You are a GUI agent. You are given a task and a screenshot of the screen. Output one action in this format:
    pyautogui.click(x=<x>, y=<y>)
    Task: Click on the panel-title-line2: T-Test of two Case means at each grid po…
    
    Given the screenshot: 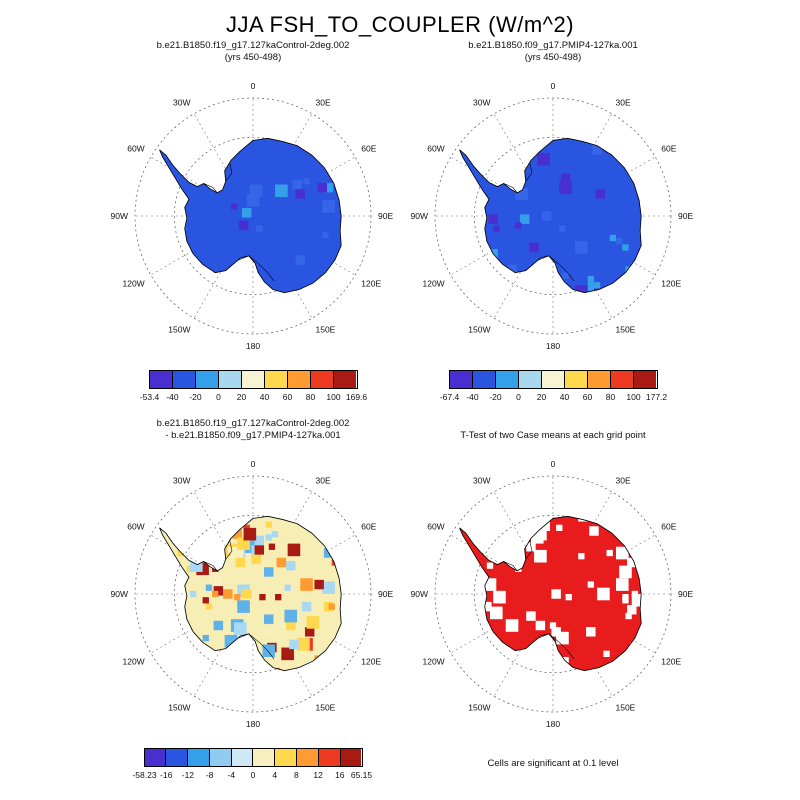 What is the action you would take?
    pyautogui.click(x=553, y=435)
    